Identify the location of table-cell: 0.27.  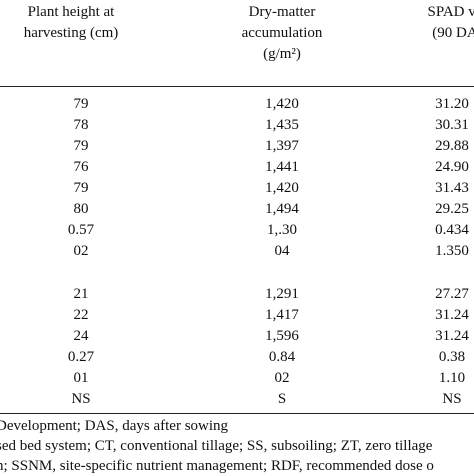
(81, 357).